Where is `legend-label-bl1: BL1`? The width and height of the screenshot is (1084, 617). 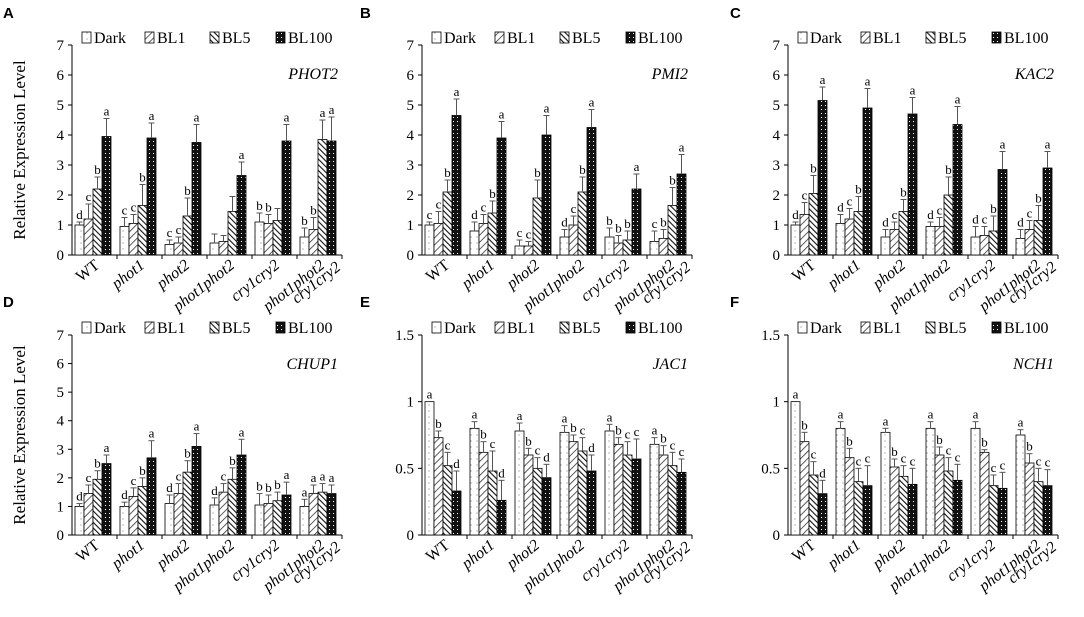
legend-label-bl1: BL1 is located at coordinates (521, 38).